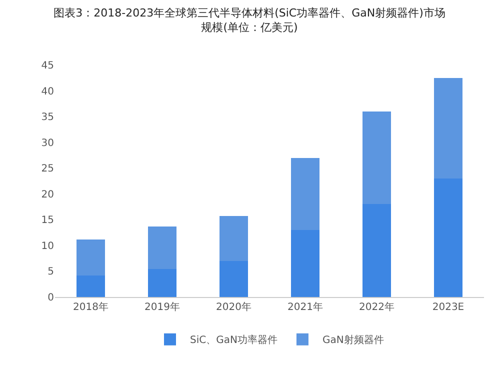 The height and width of the screenshot is (366, 499). I want to click on y-tick-label: 25, so click(47, 169).